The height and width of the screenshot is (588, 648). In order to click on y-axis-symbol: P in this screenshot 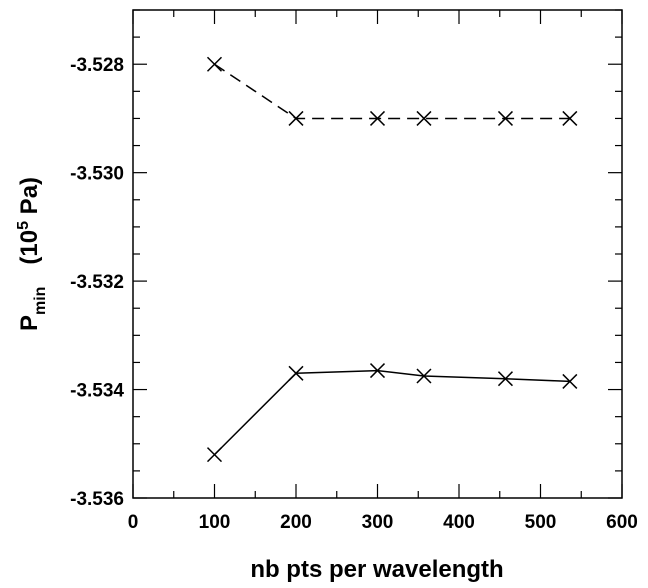, I will do `click(29, 323)`.